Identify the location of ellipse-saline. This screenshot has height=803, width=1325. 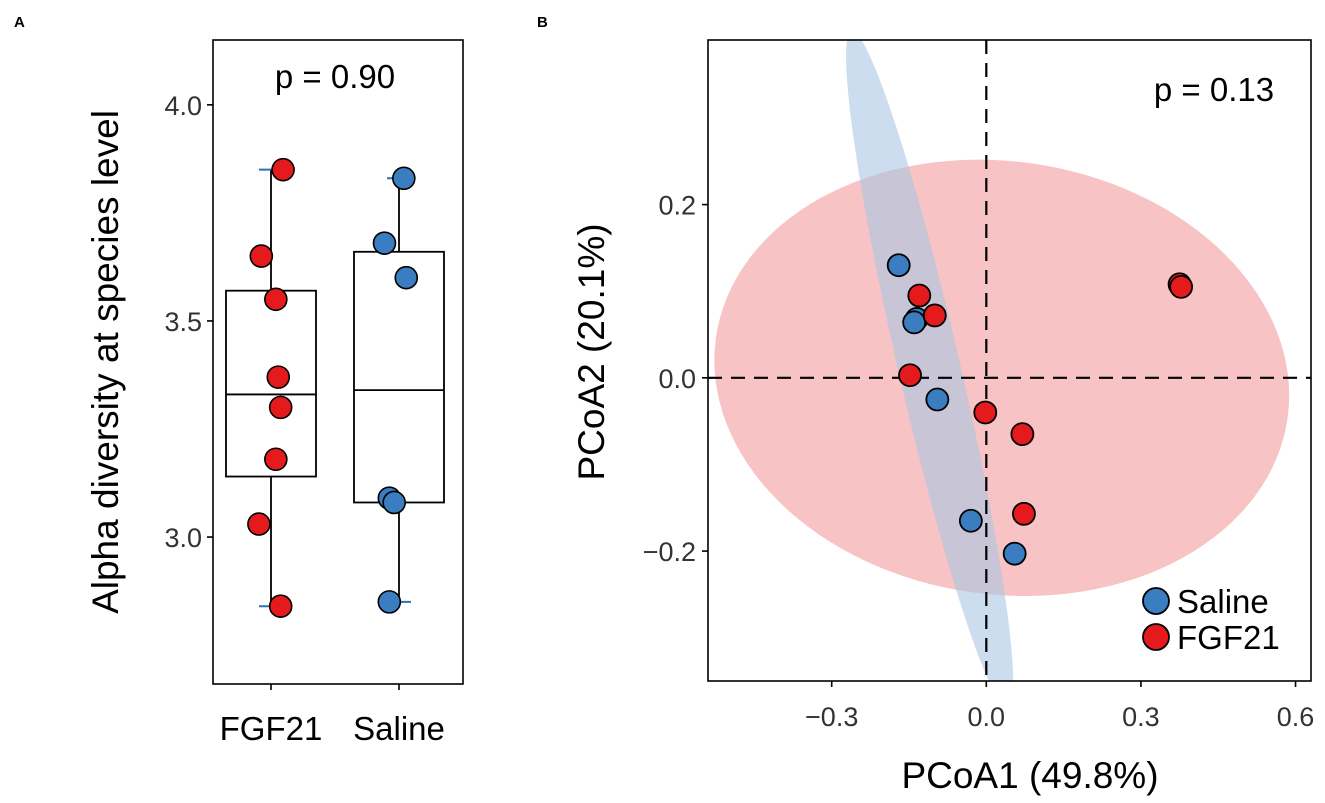
(930, 360).